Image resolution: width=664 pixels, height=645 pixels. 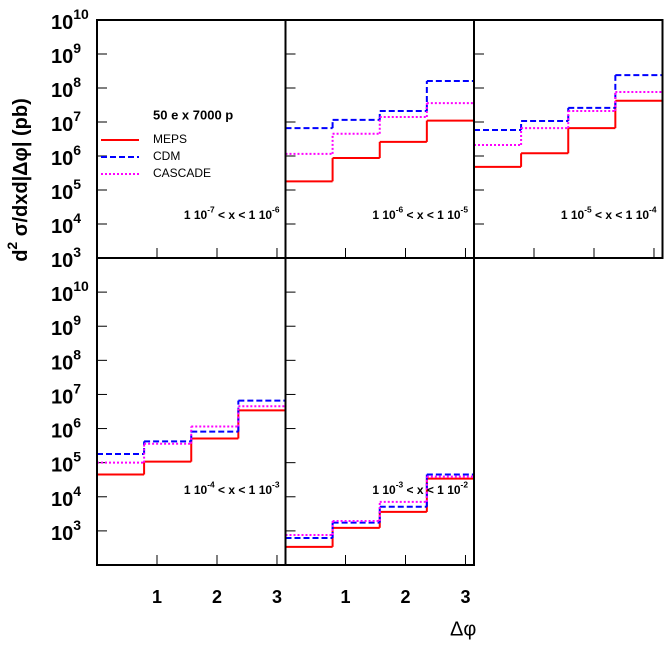 What do you see at coordinates (170, 139) in the screenshot?
I see `legend-label: MEPS` at bounding box center [170, 139].